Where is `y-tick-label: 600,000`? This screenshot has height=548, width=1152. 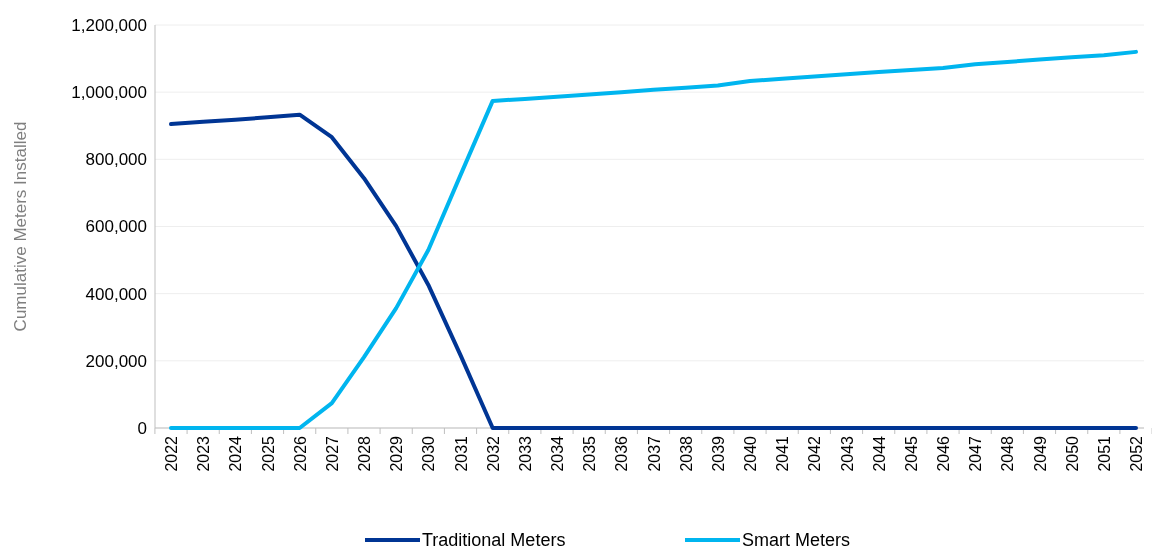 y-tick-label: 600,000 is located at coordinates (116, 227).